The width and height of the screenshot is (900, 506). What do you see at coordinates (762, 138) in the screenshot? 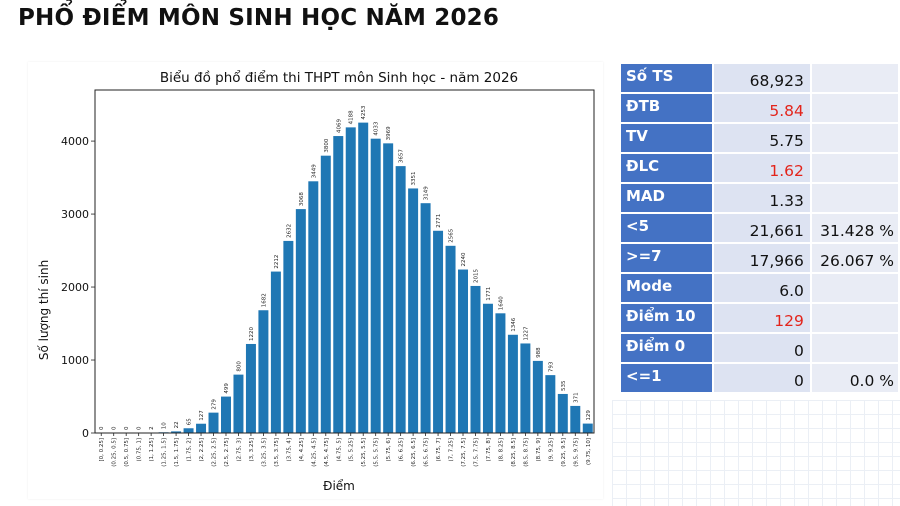
I see `stats-value: 5.75` at bounding box center [762, 138].